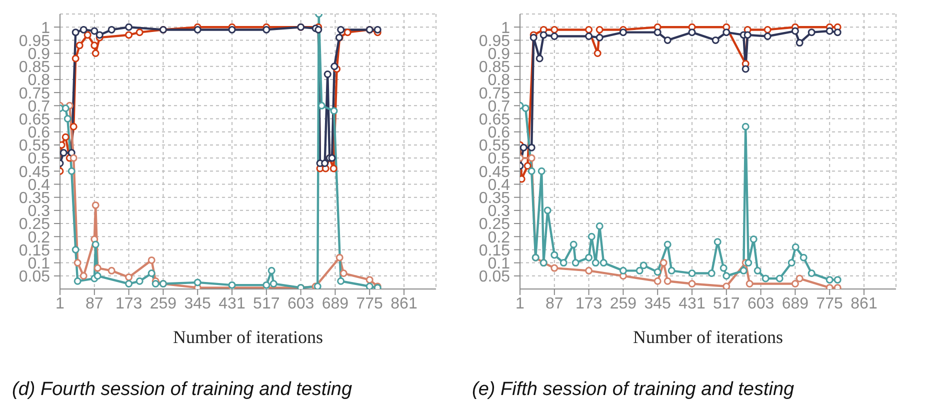 This screenshot has height=403, width=930. What do you see at coordinates (633, 390) in the screenshot?
I see `text: (e) Fifth session of training and testing` at bounding box center [633, 390].